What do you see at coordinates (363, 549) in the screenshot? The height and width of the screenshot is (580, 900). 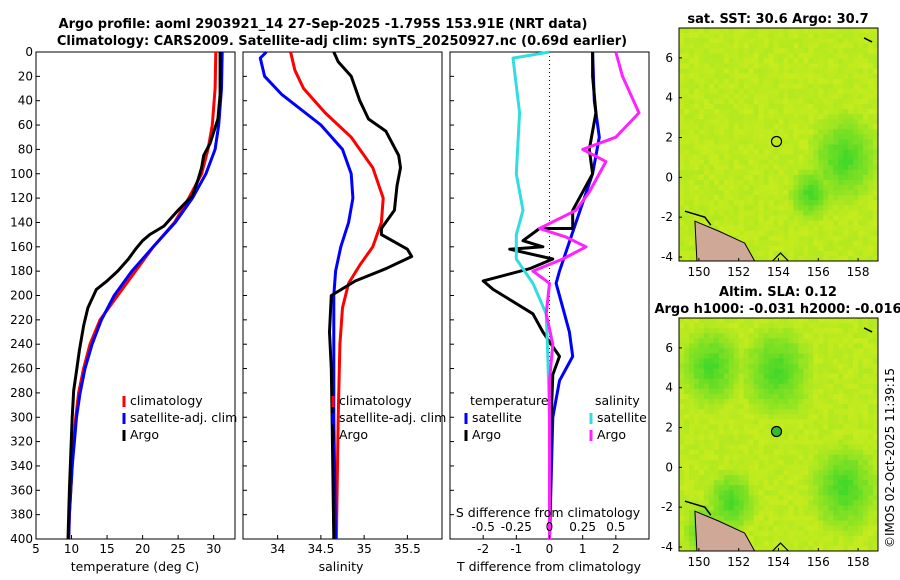 I see `x-tick-label: 35` at bounding box center [363, 549].